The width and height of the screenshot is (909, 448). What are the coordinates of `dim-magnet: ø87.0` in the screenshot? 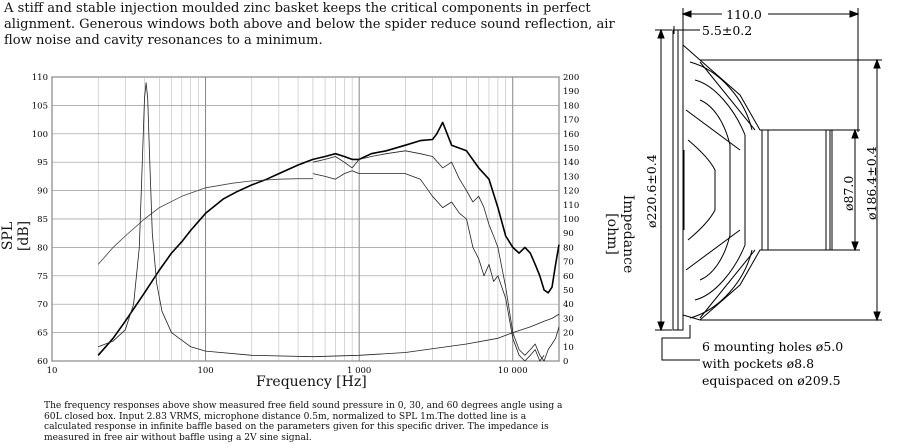 It's located at (848, 193).